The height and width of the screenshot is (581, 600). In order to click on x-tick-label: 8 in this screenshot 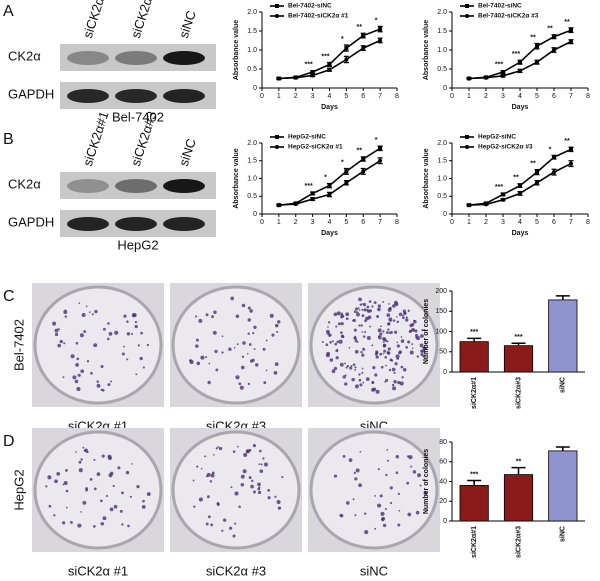, I will do `click(397, 222)`.